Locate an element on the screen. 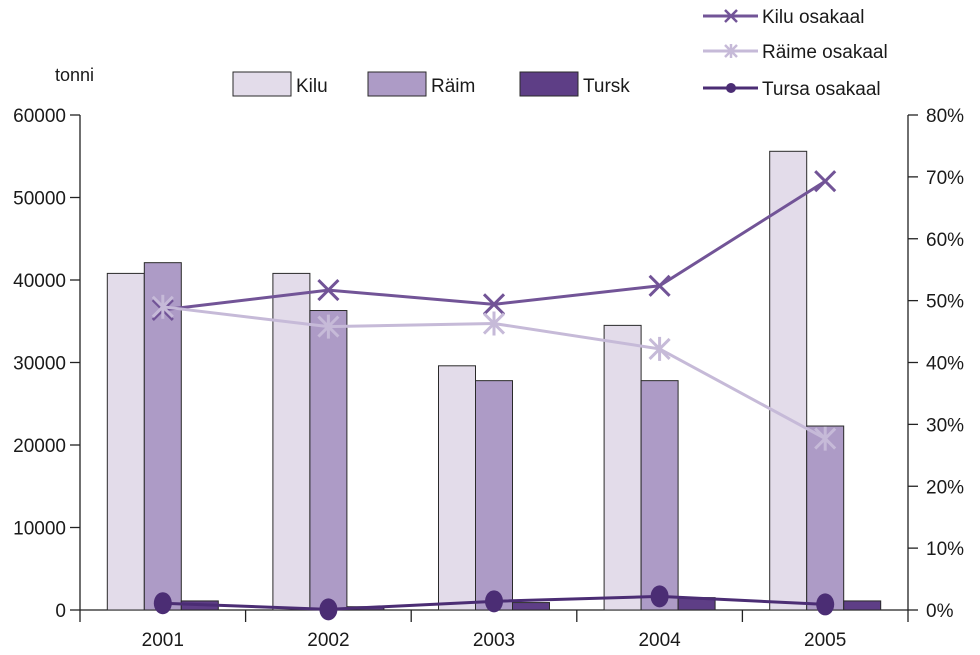 This screenshot has height=655, width=980. legend-label-tursk: Tursk is located at coordinates (606, 86).